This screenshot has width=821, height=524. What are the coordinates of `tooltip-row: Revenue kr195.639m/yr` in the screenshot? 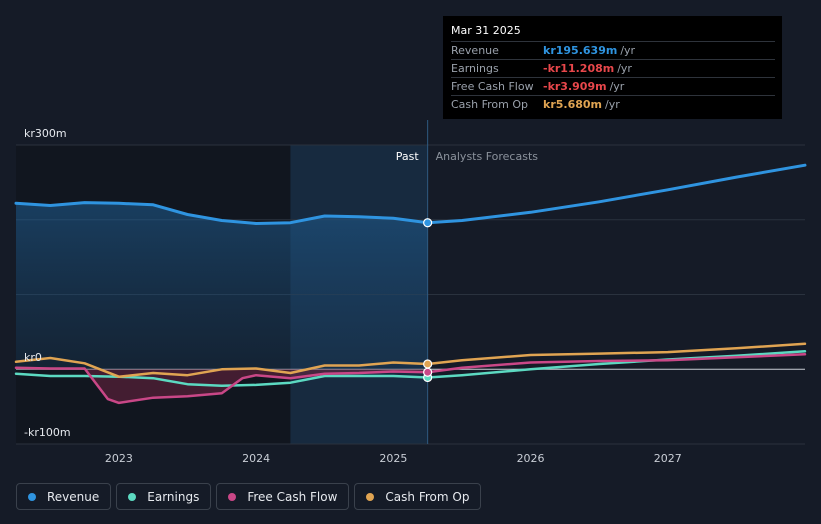 It's located at (613, 51).